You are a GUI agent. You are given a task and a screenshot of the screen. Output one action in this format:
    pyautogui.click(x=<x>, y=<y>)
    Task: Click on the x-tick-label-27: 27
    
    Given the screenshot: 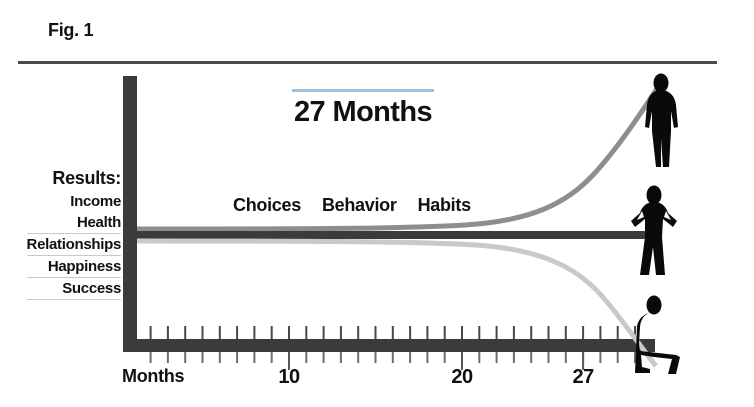 What is the action you would take?
    pyautogui.click(x=583, y=377)
    